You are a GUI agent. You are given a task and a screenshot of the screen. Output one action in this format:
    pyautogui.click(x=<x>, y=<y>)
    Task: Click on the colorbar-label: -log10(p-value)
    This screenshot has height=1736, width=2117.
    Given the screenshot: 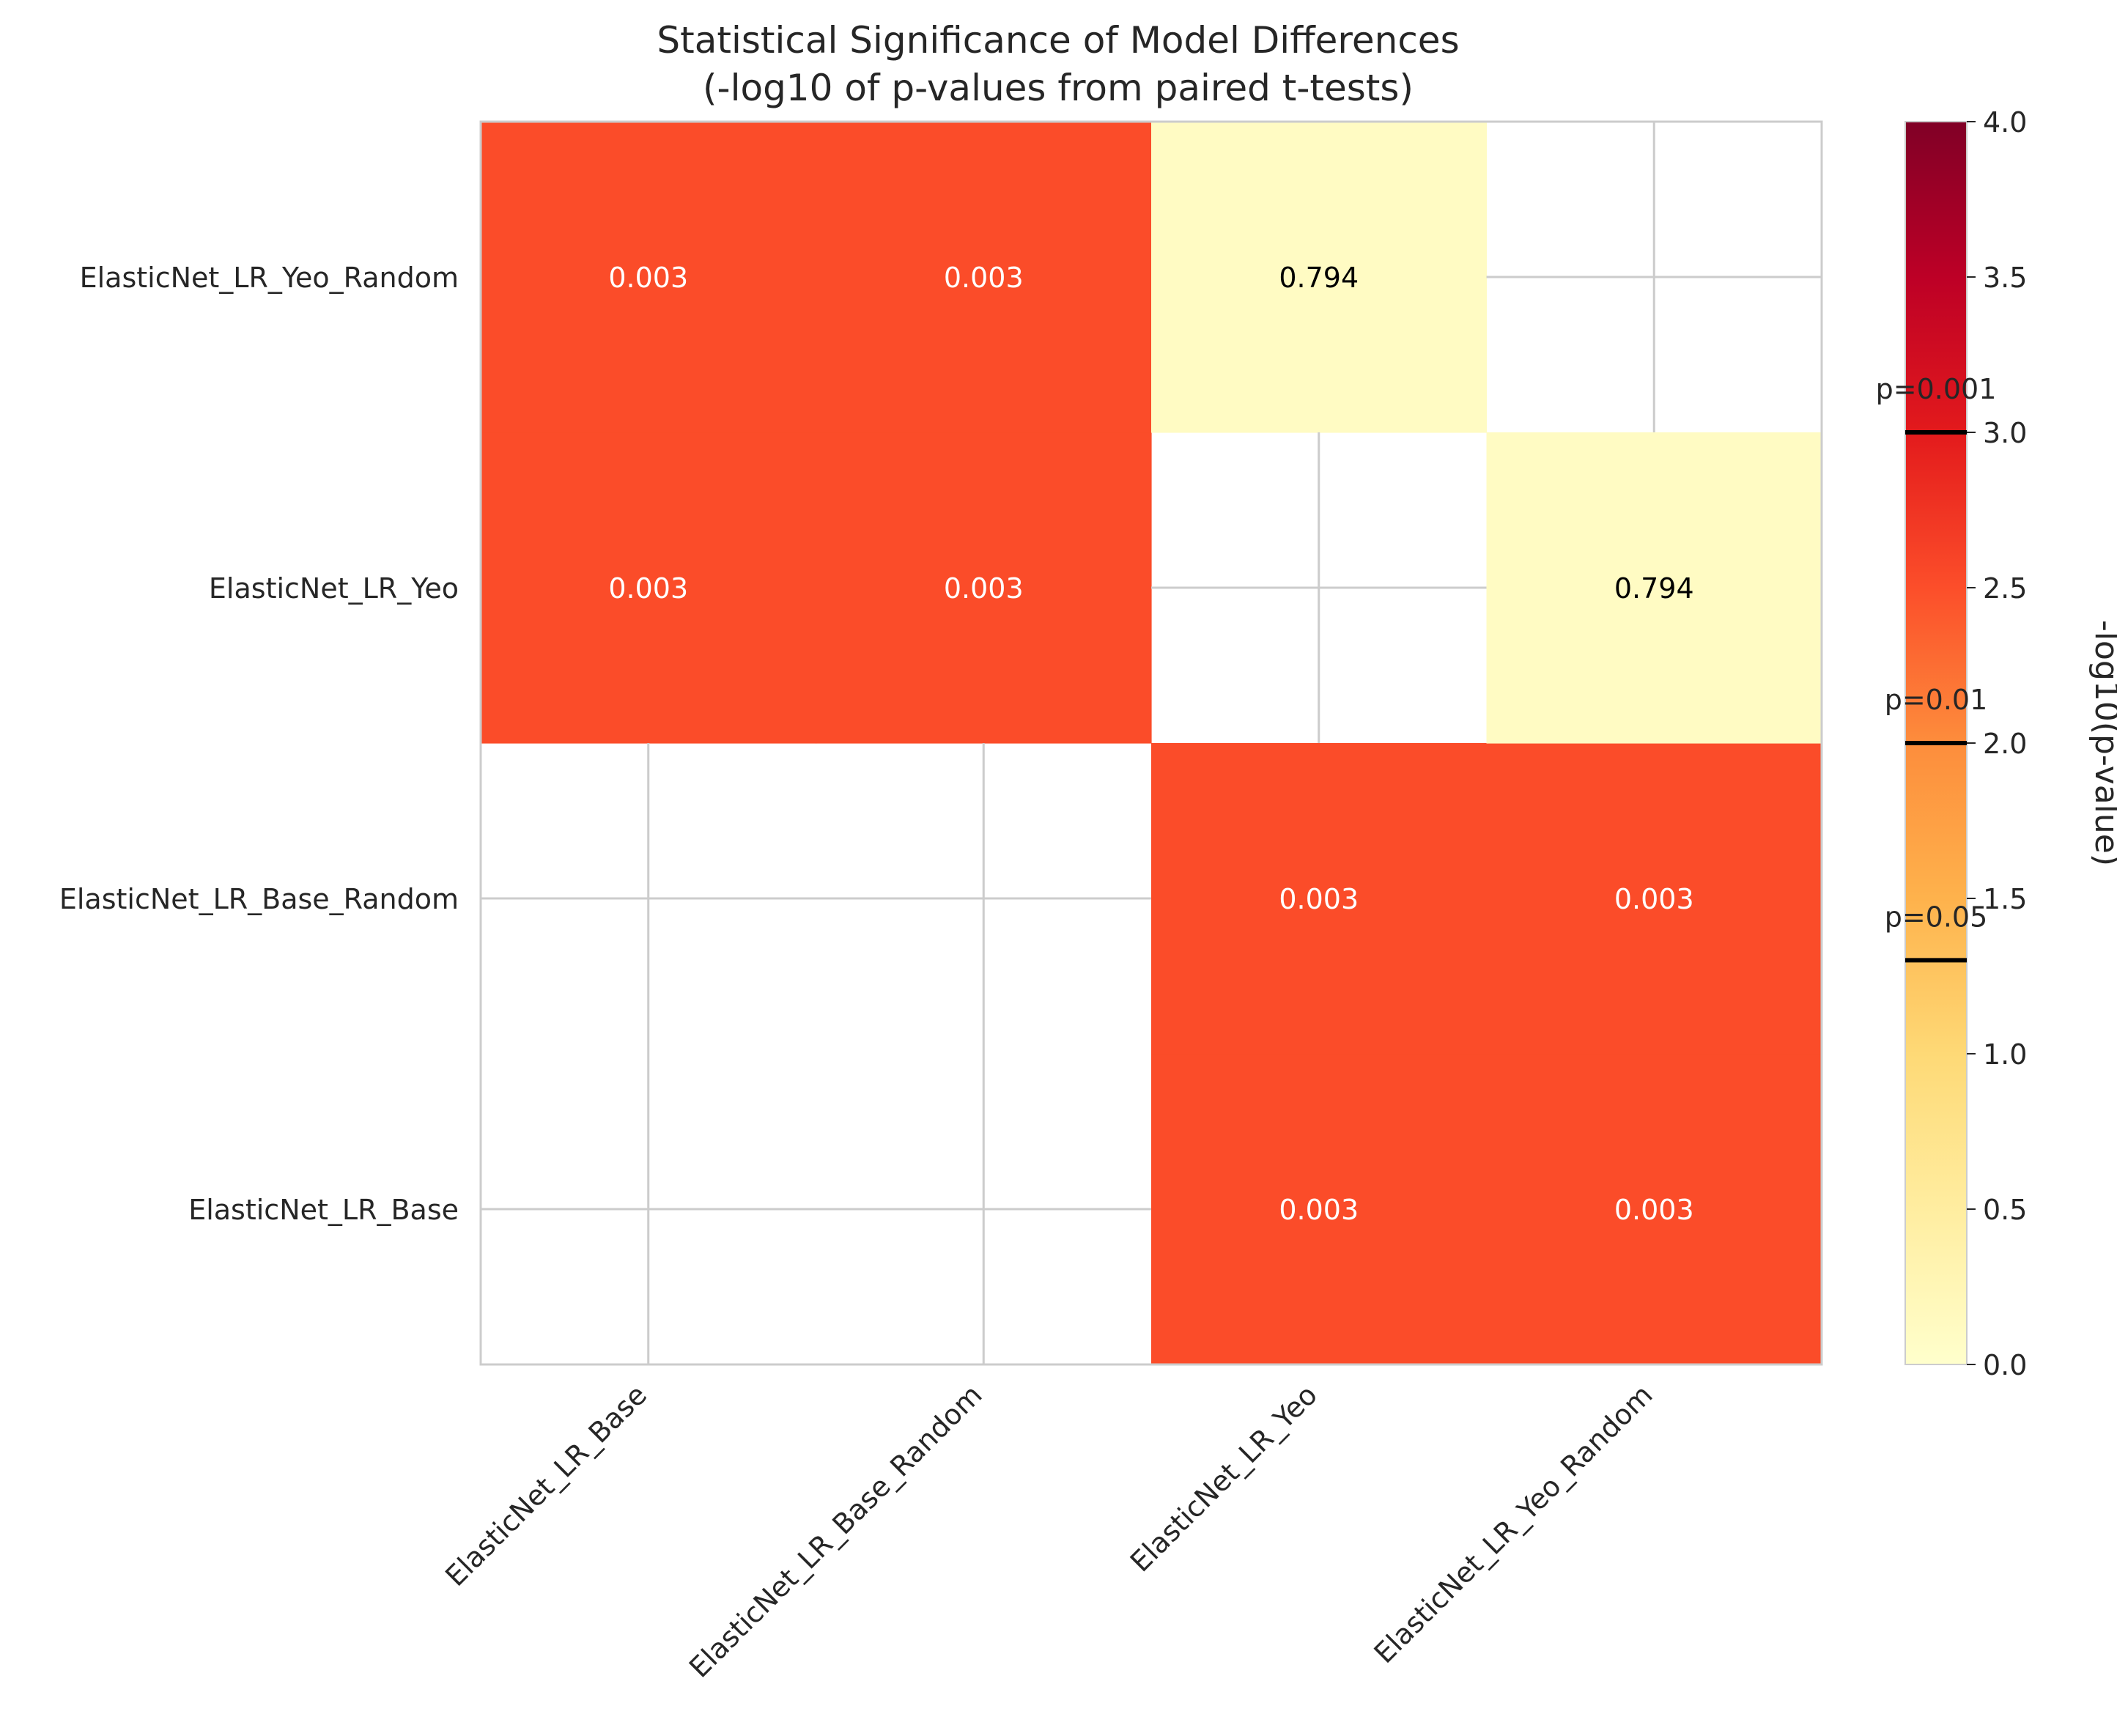 What is the action you would take?
    pyautogui.click(x=2102, y=743)
    